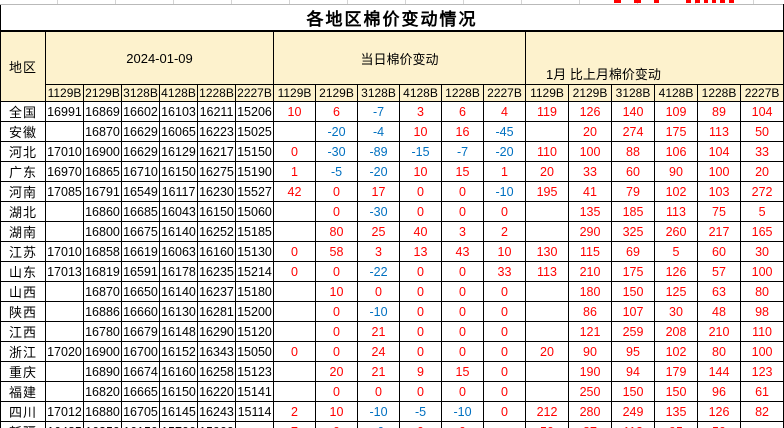 Image resolution: width=784 pixels, height=428 pixels. Describe the element at coordinates (633, 111) in the screenshot. I see `monthly-change-cell: 140` at that location.